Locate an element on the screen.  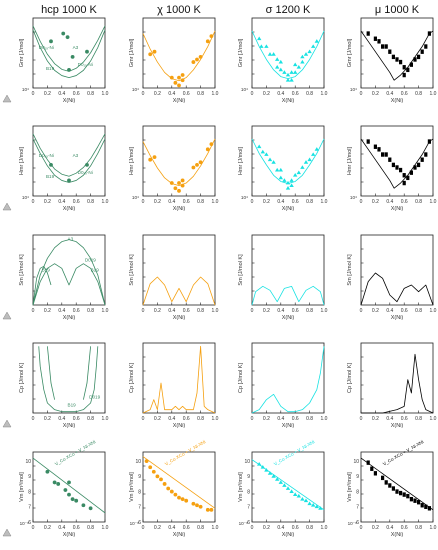
series-line-a3 is located at coordinates (69, 160).